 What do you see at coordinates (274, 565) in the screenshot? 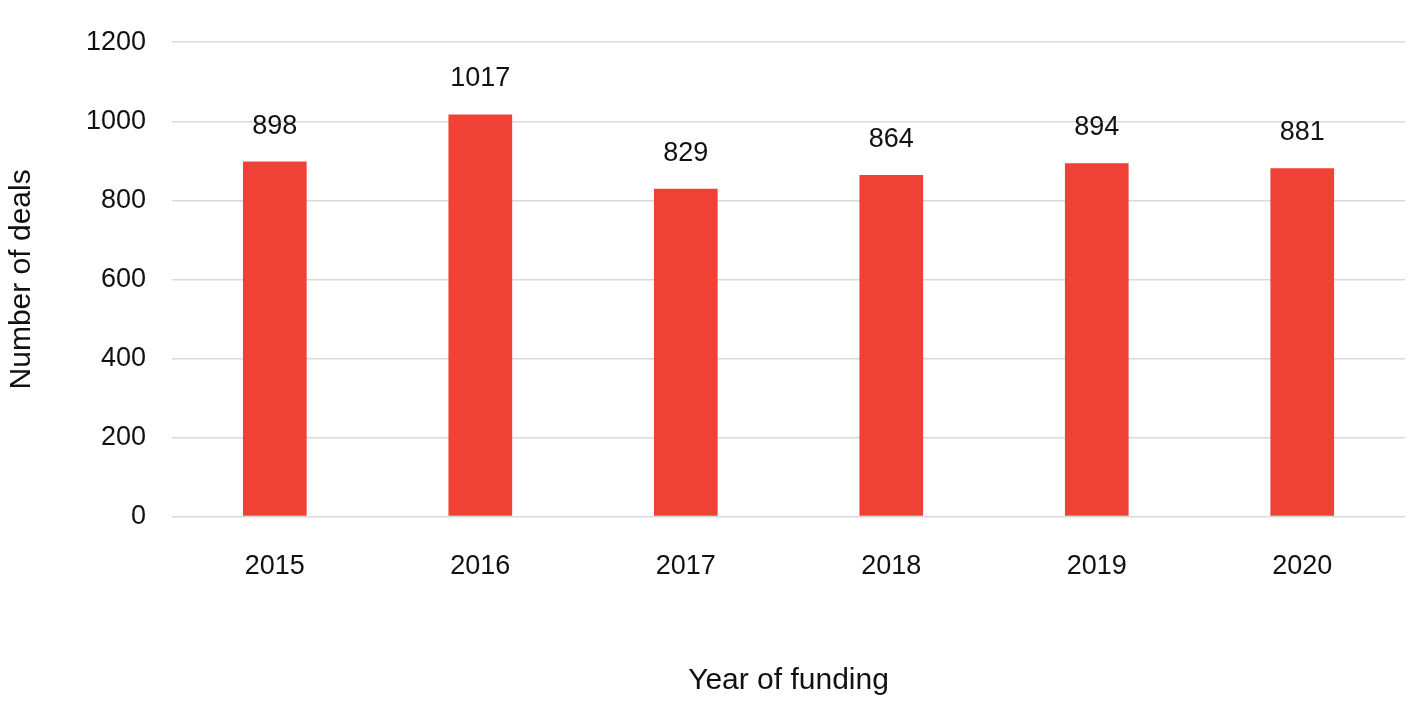
I see `x-tick-label: 2015` at bounding box center [274, 565].